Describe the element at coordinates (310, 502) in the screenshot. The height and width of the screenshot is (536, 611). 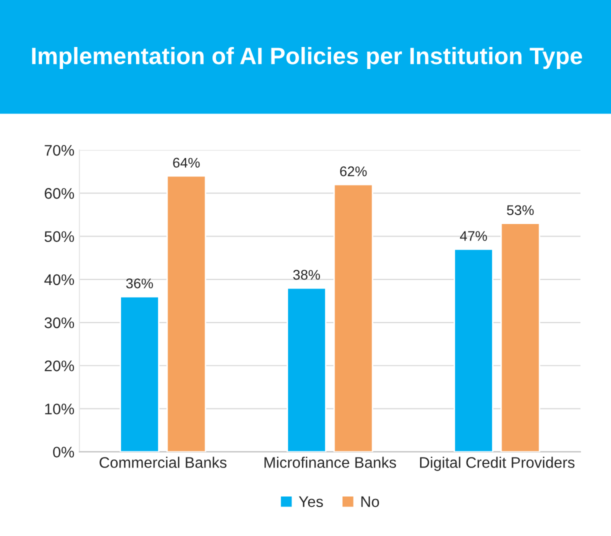
I see `legend-label: Yes` at that location.